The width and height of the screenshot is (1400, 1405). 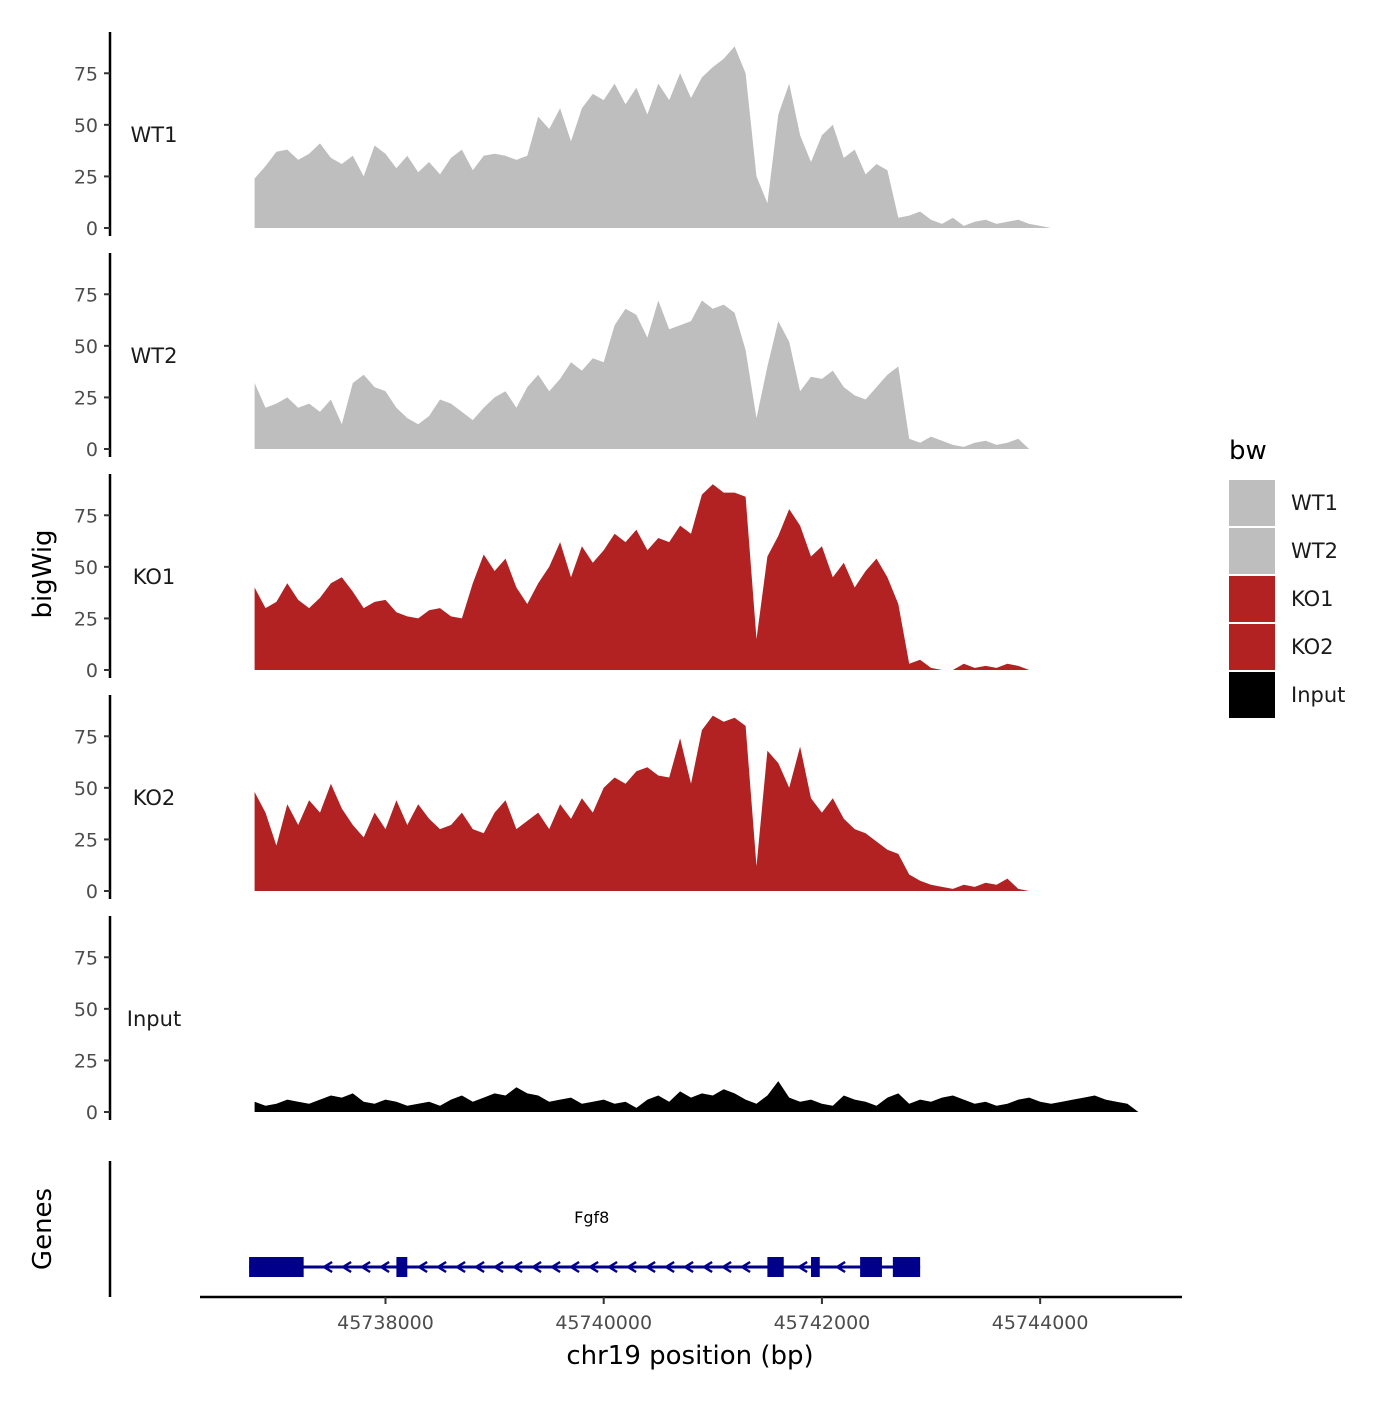 What do you see at coordinates (696, 577) in the screenshot?
I see `area-ko1` at bounding box center [696, 577].